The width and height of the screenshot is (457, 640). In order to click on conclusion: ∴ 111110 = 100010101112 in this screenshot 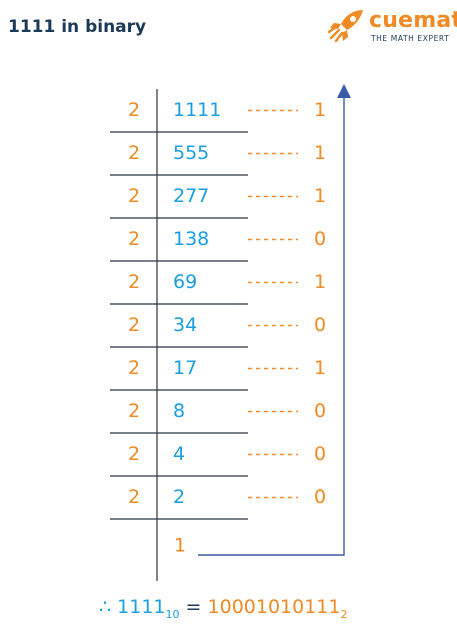, I will do `click(223, 608)`.